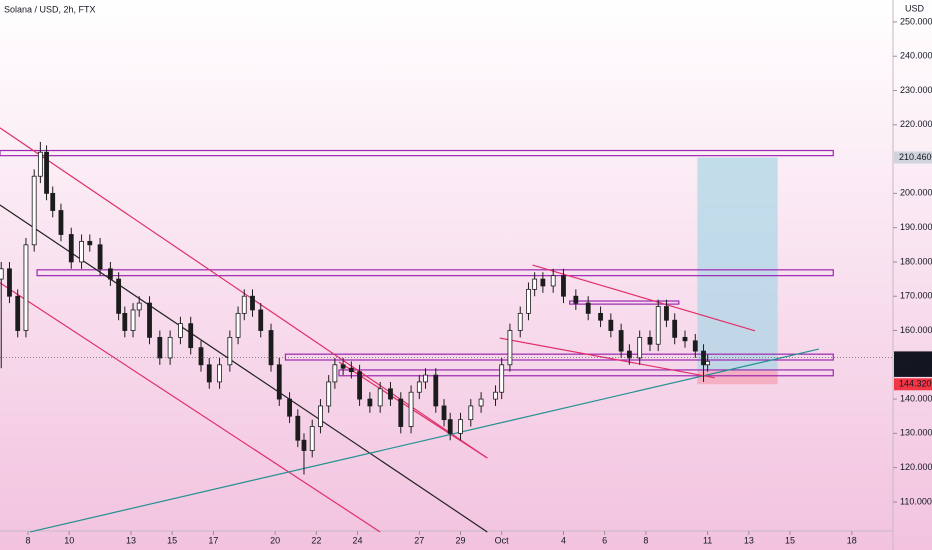 This screenshot has width=932, height=550. Describe the element at coordinates (916, 56) in the screenshot. I see `y-tick-label: 240.0000` at that location.